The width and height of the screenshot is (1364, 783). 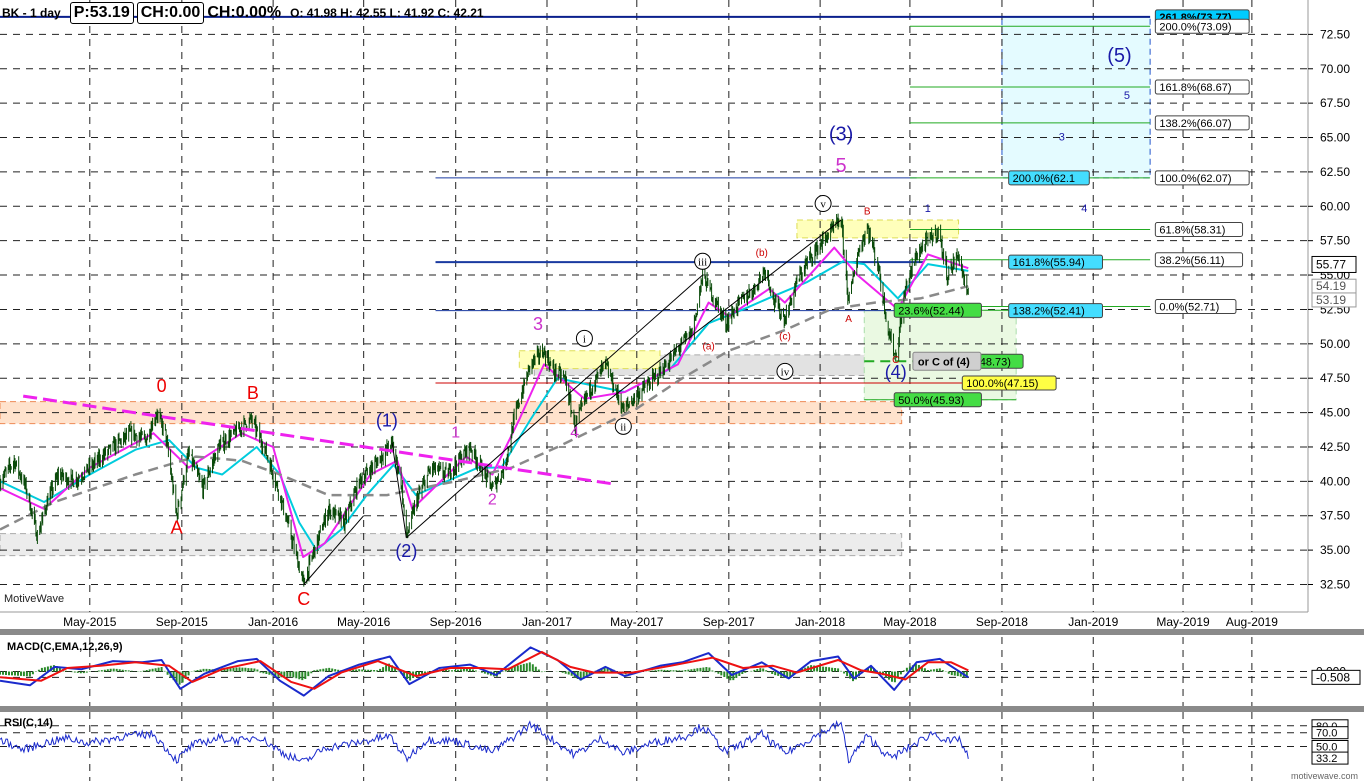 I want to click on wave-label: 2, so click(x=492, y=500).